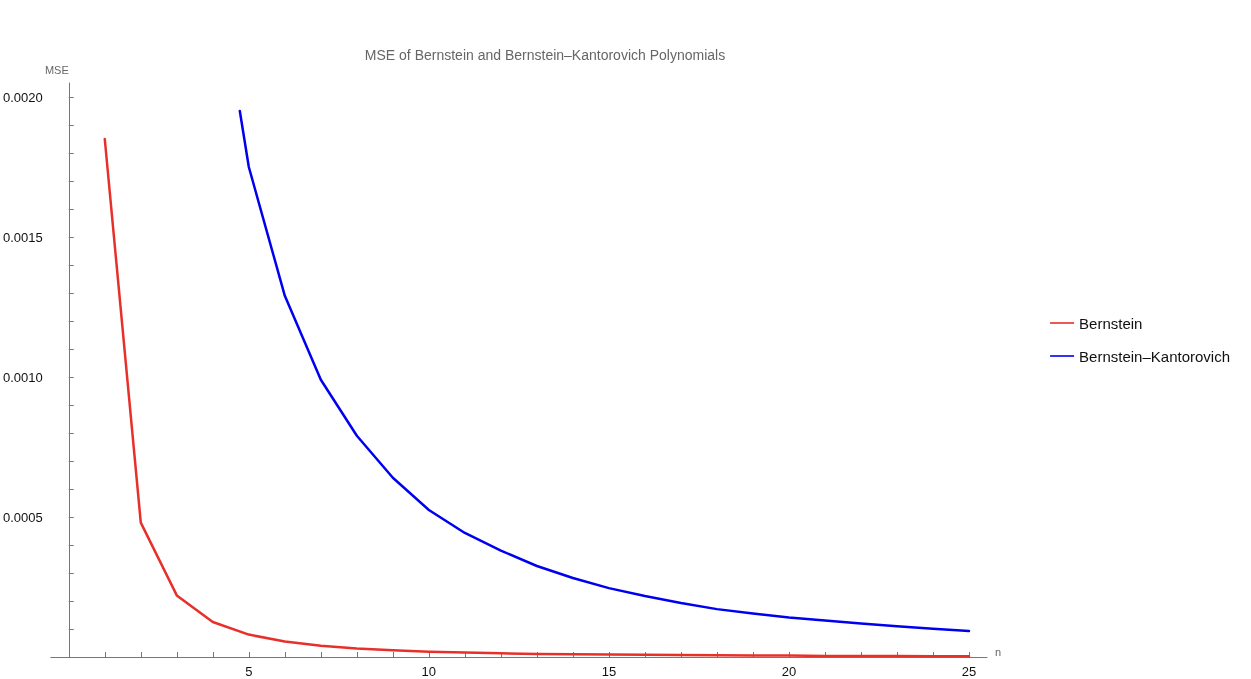 This screenshot has height=679, width=1251. What do you see at coordinates (23, 377) in the screenshot?
I see `y-tick-label: 0.0010` at bounding box center [23, 377].